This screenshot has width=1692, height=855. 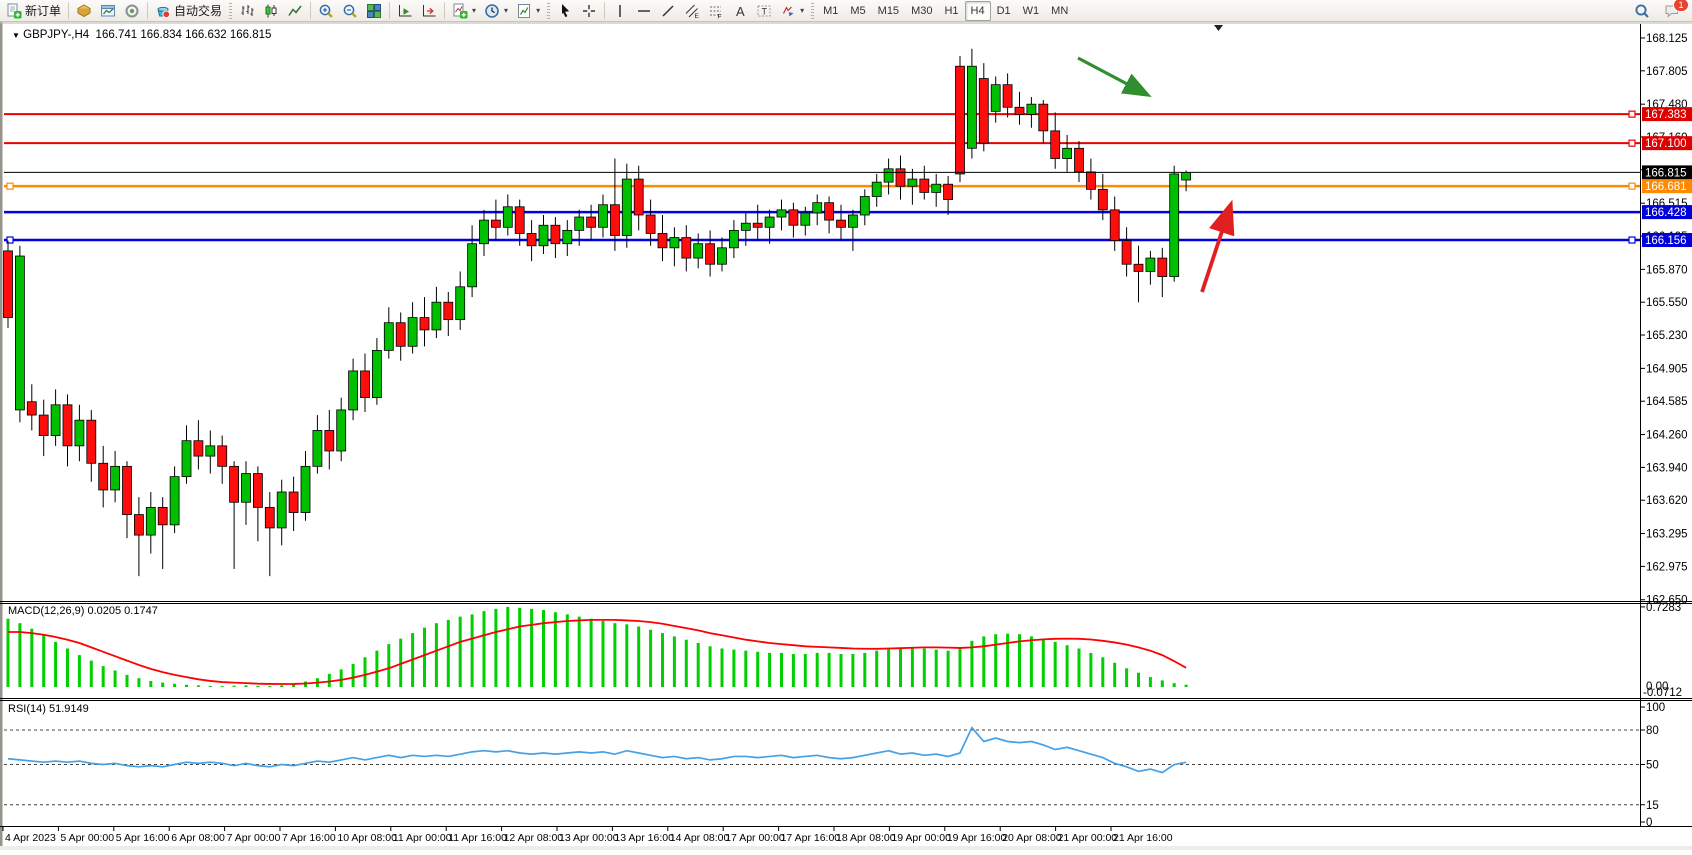 What do you see at coordinates (1666, 115) in the screenshot?
I see `price-badge-167.383: 167.383` at bounding box center [1666, 115].